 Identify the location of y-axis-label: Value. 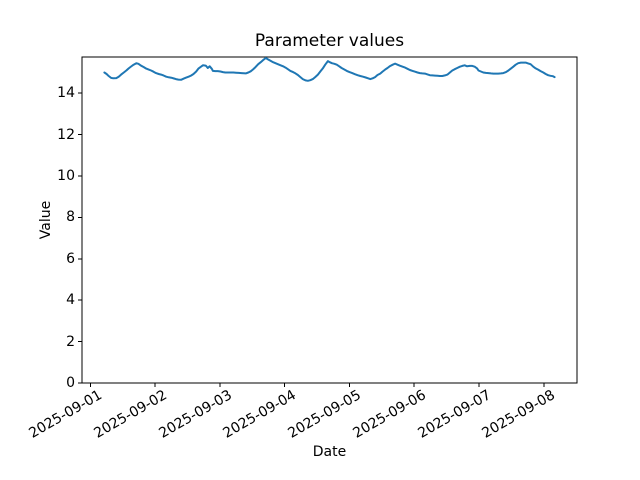
(46, 220).